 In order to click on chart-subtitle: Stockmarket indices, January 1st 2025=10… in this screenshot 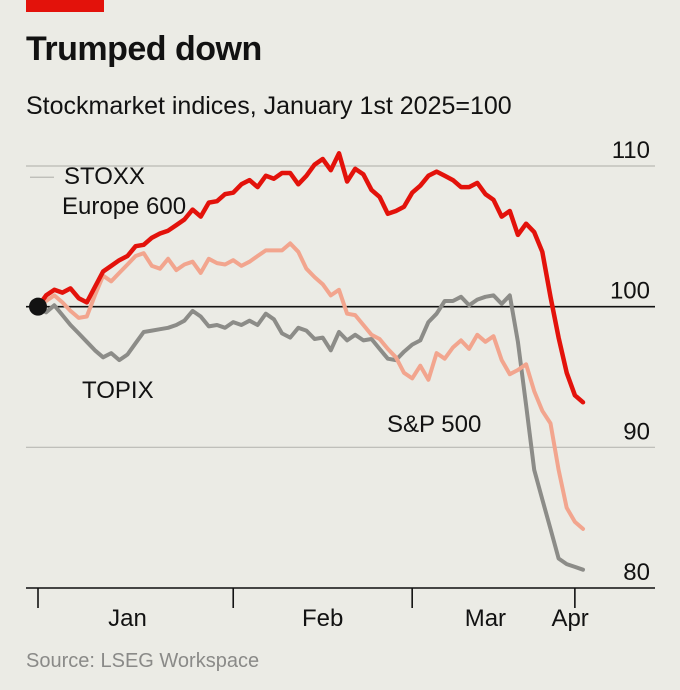, I will do `click(269, 106)`.